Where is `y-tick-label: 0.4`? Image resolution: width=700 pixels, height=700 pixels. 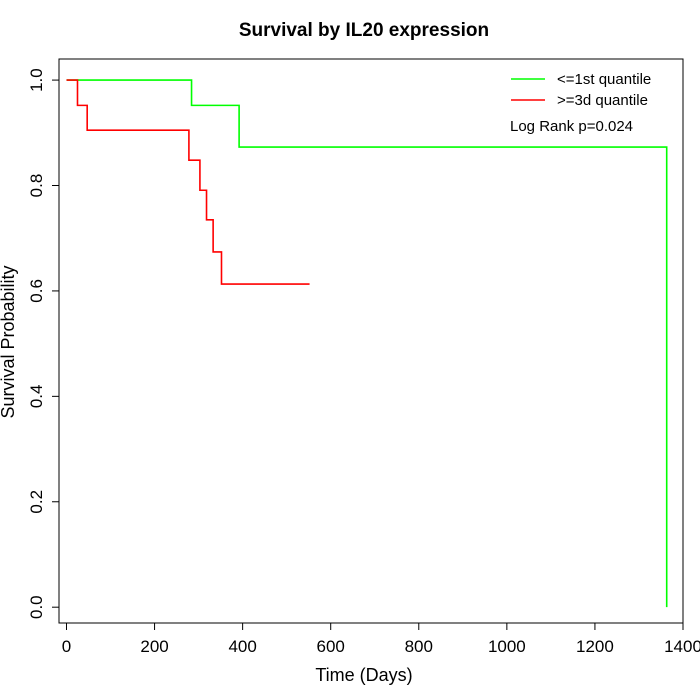
y-tick-label: 0.4 is located at coordinates (36, 397).